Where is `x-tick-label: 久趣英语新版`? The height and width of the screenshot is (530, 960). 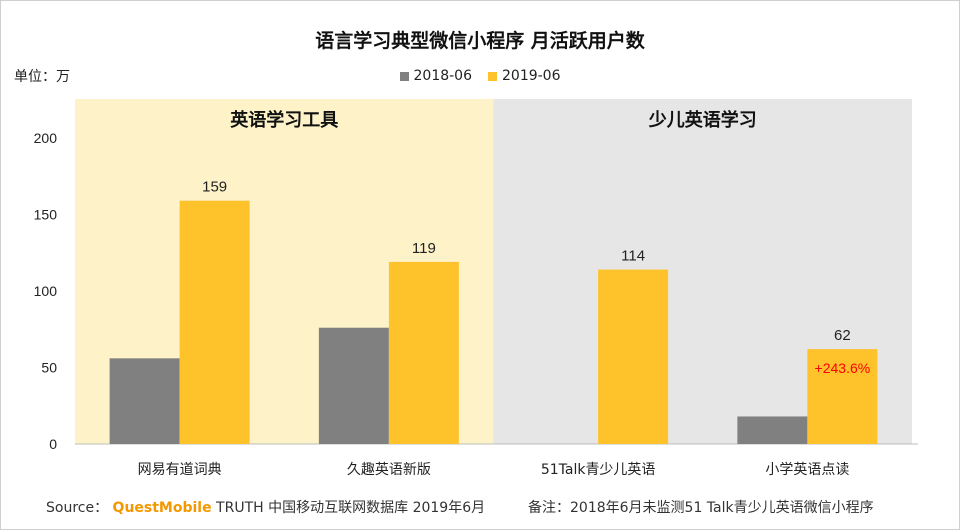 x-tick-label: 久趣英语新版 is located at coordinates (389, 469).